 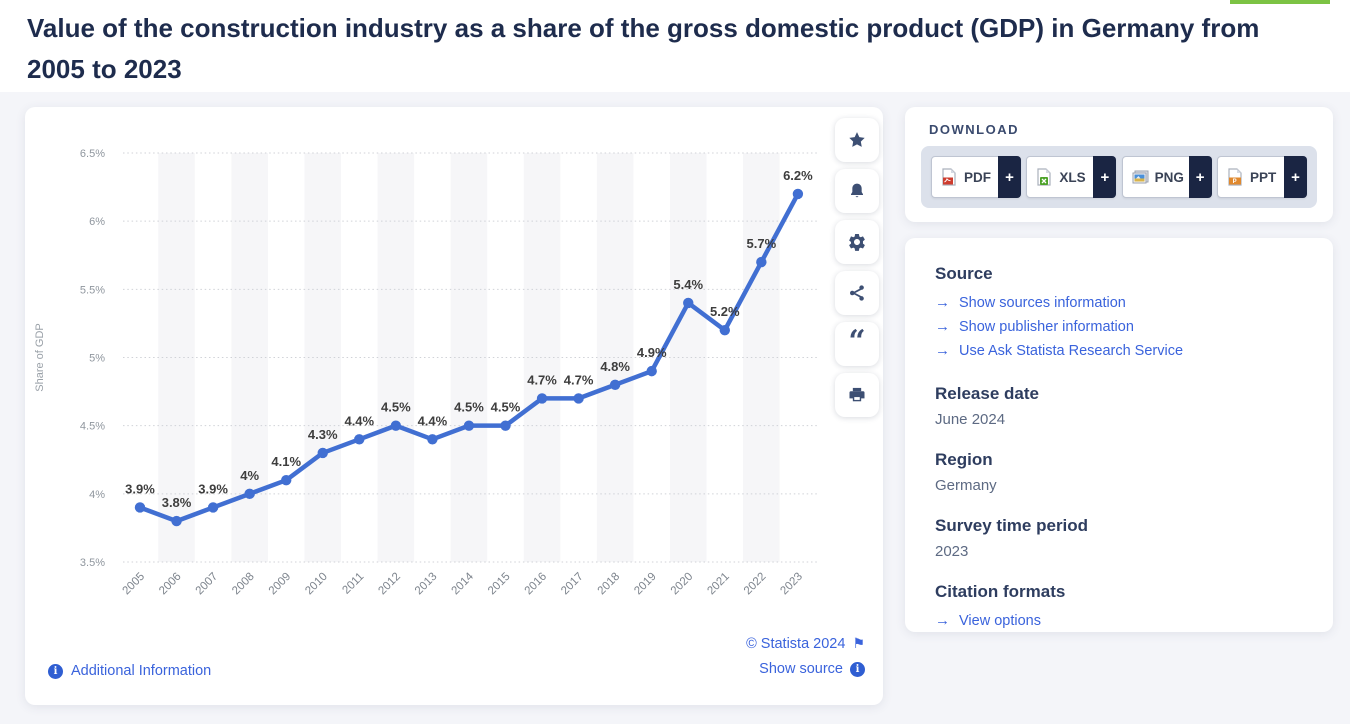 I want to click on show-source-link: Show source i, so click(x=805, y=669).